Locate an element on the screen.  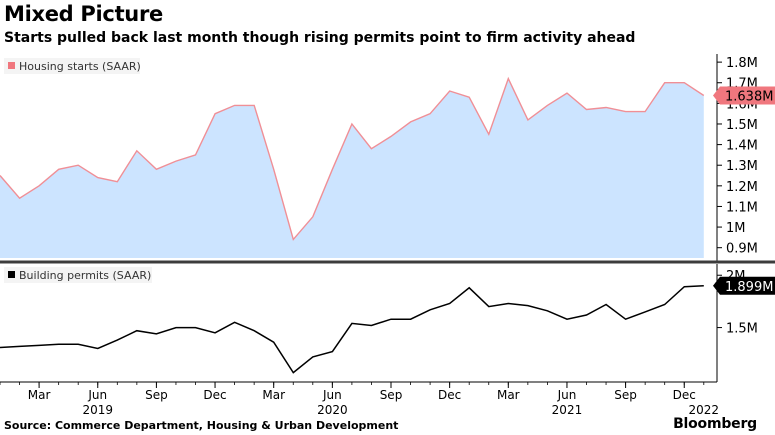
x-year-label: 2020 is located at coordinates (332, 409).